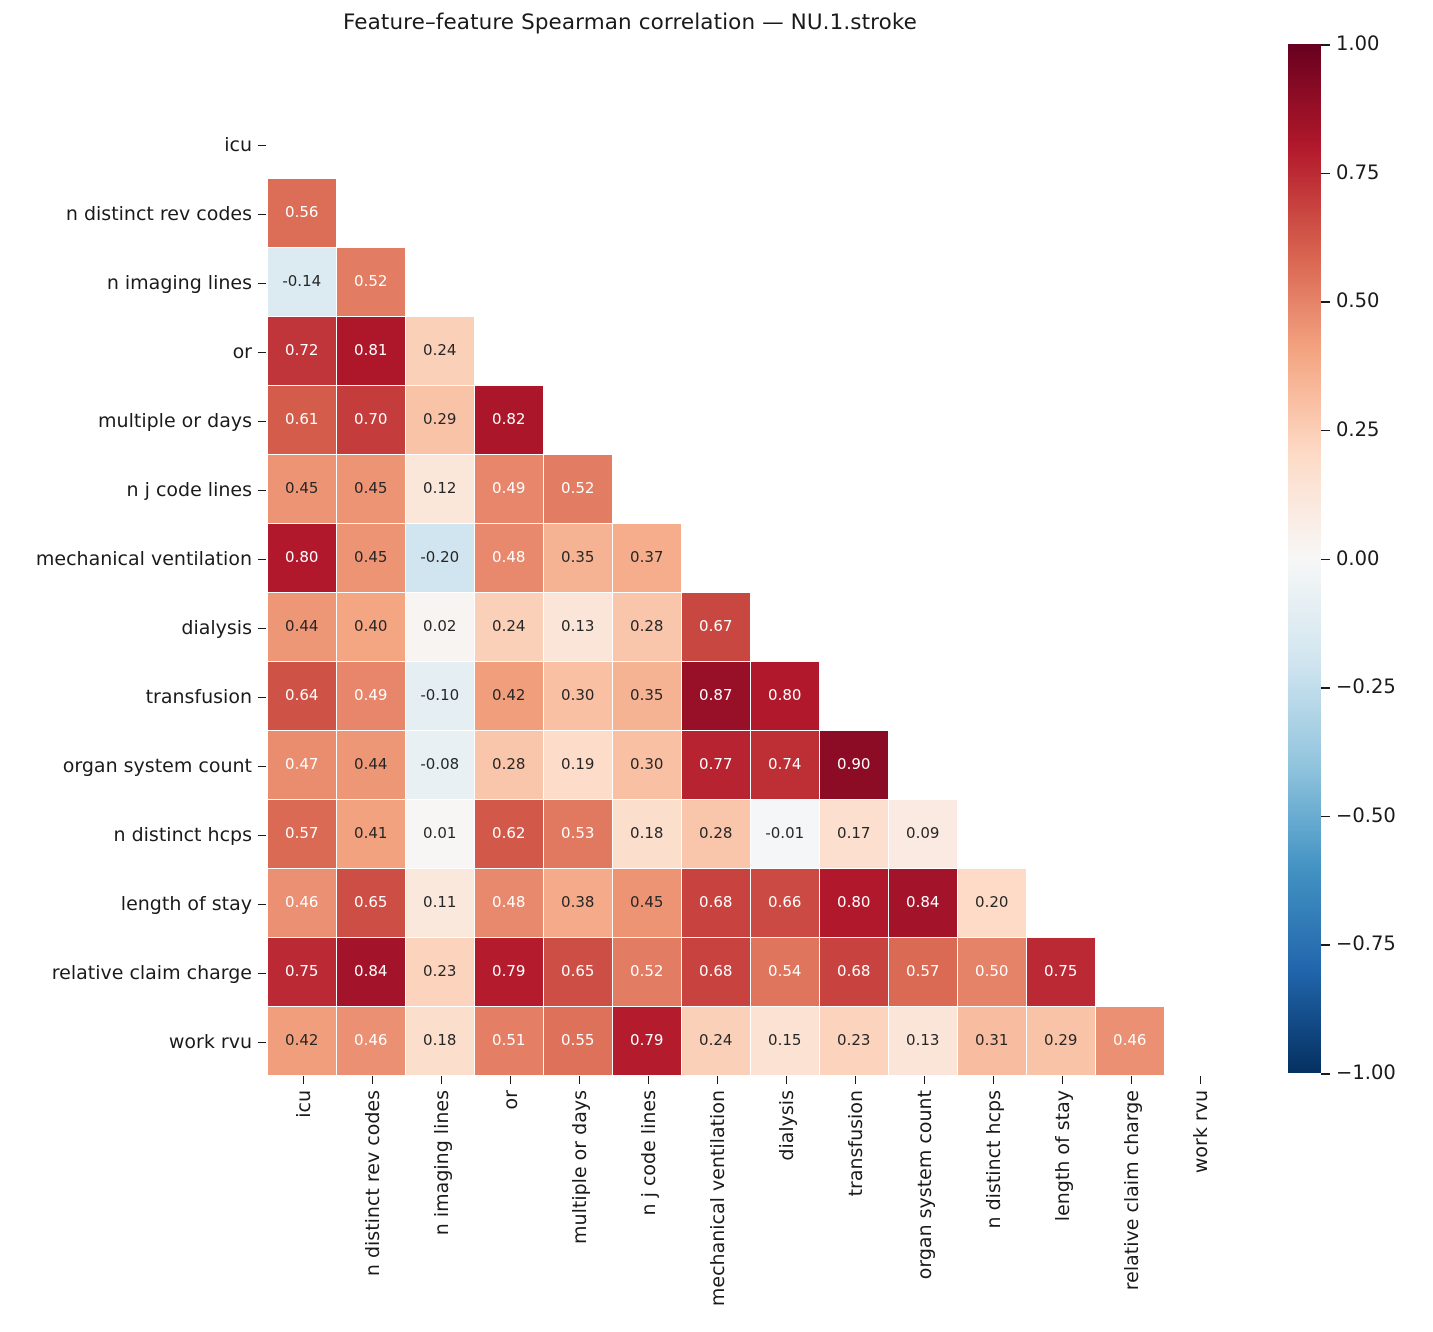 Image resolution: width=1433 pixels, height=1332 pixels. Describe the element at coordinates (785, 902) in the screenshot. I see `cell-value: 0.66` at that location.